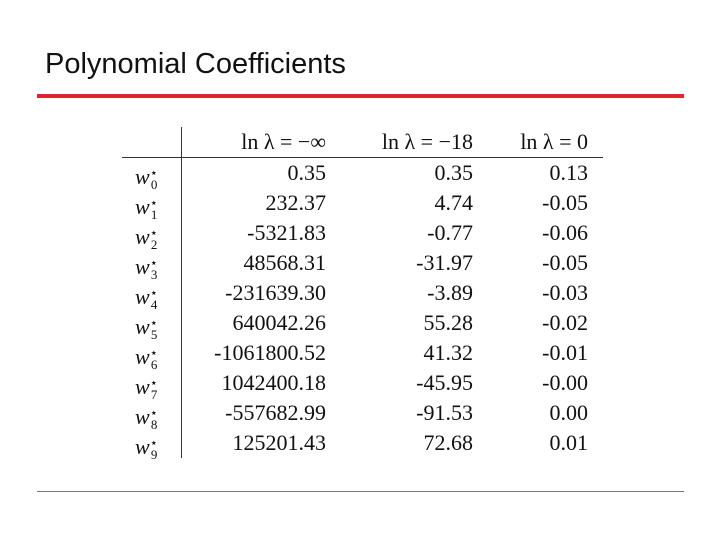  What do you see at coordinates (444, 412) in the screenshot?
I see `table-cell: -91.53` at bounding box center [444, 412].